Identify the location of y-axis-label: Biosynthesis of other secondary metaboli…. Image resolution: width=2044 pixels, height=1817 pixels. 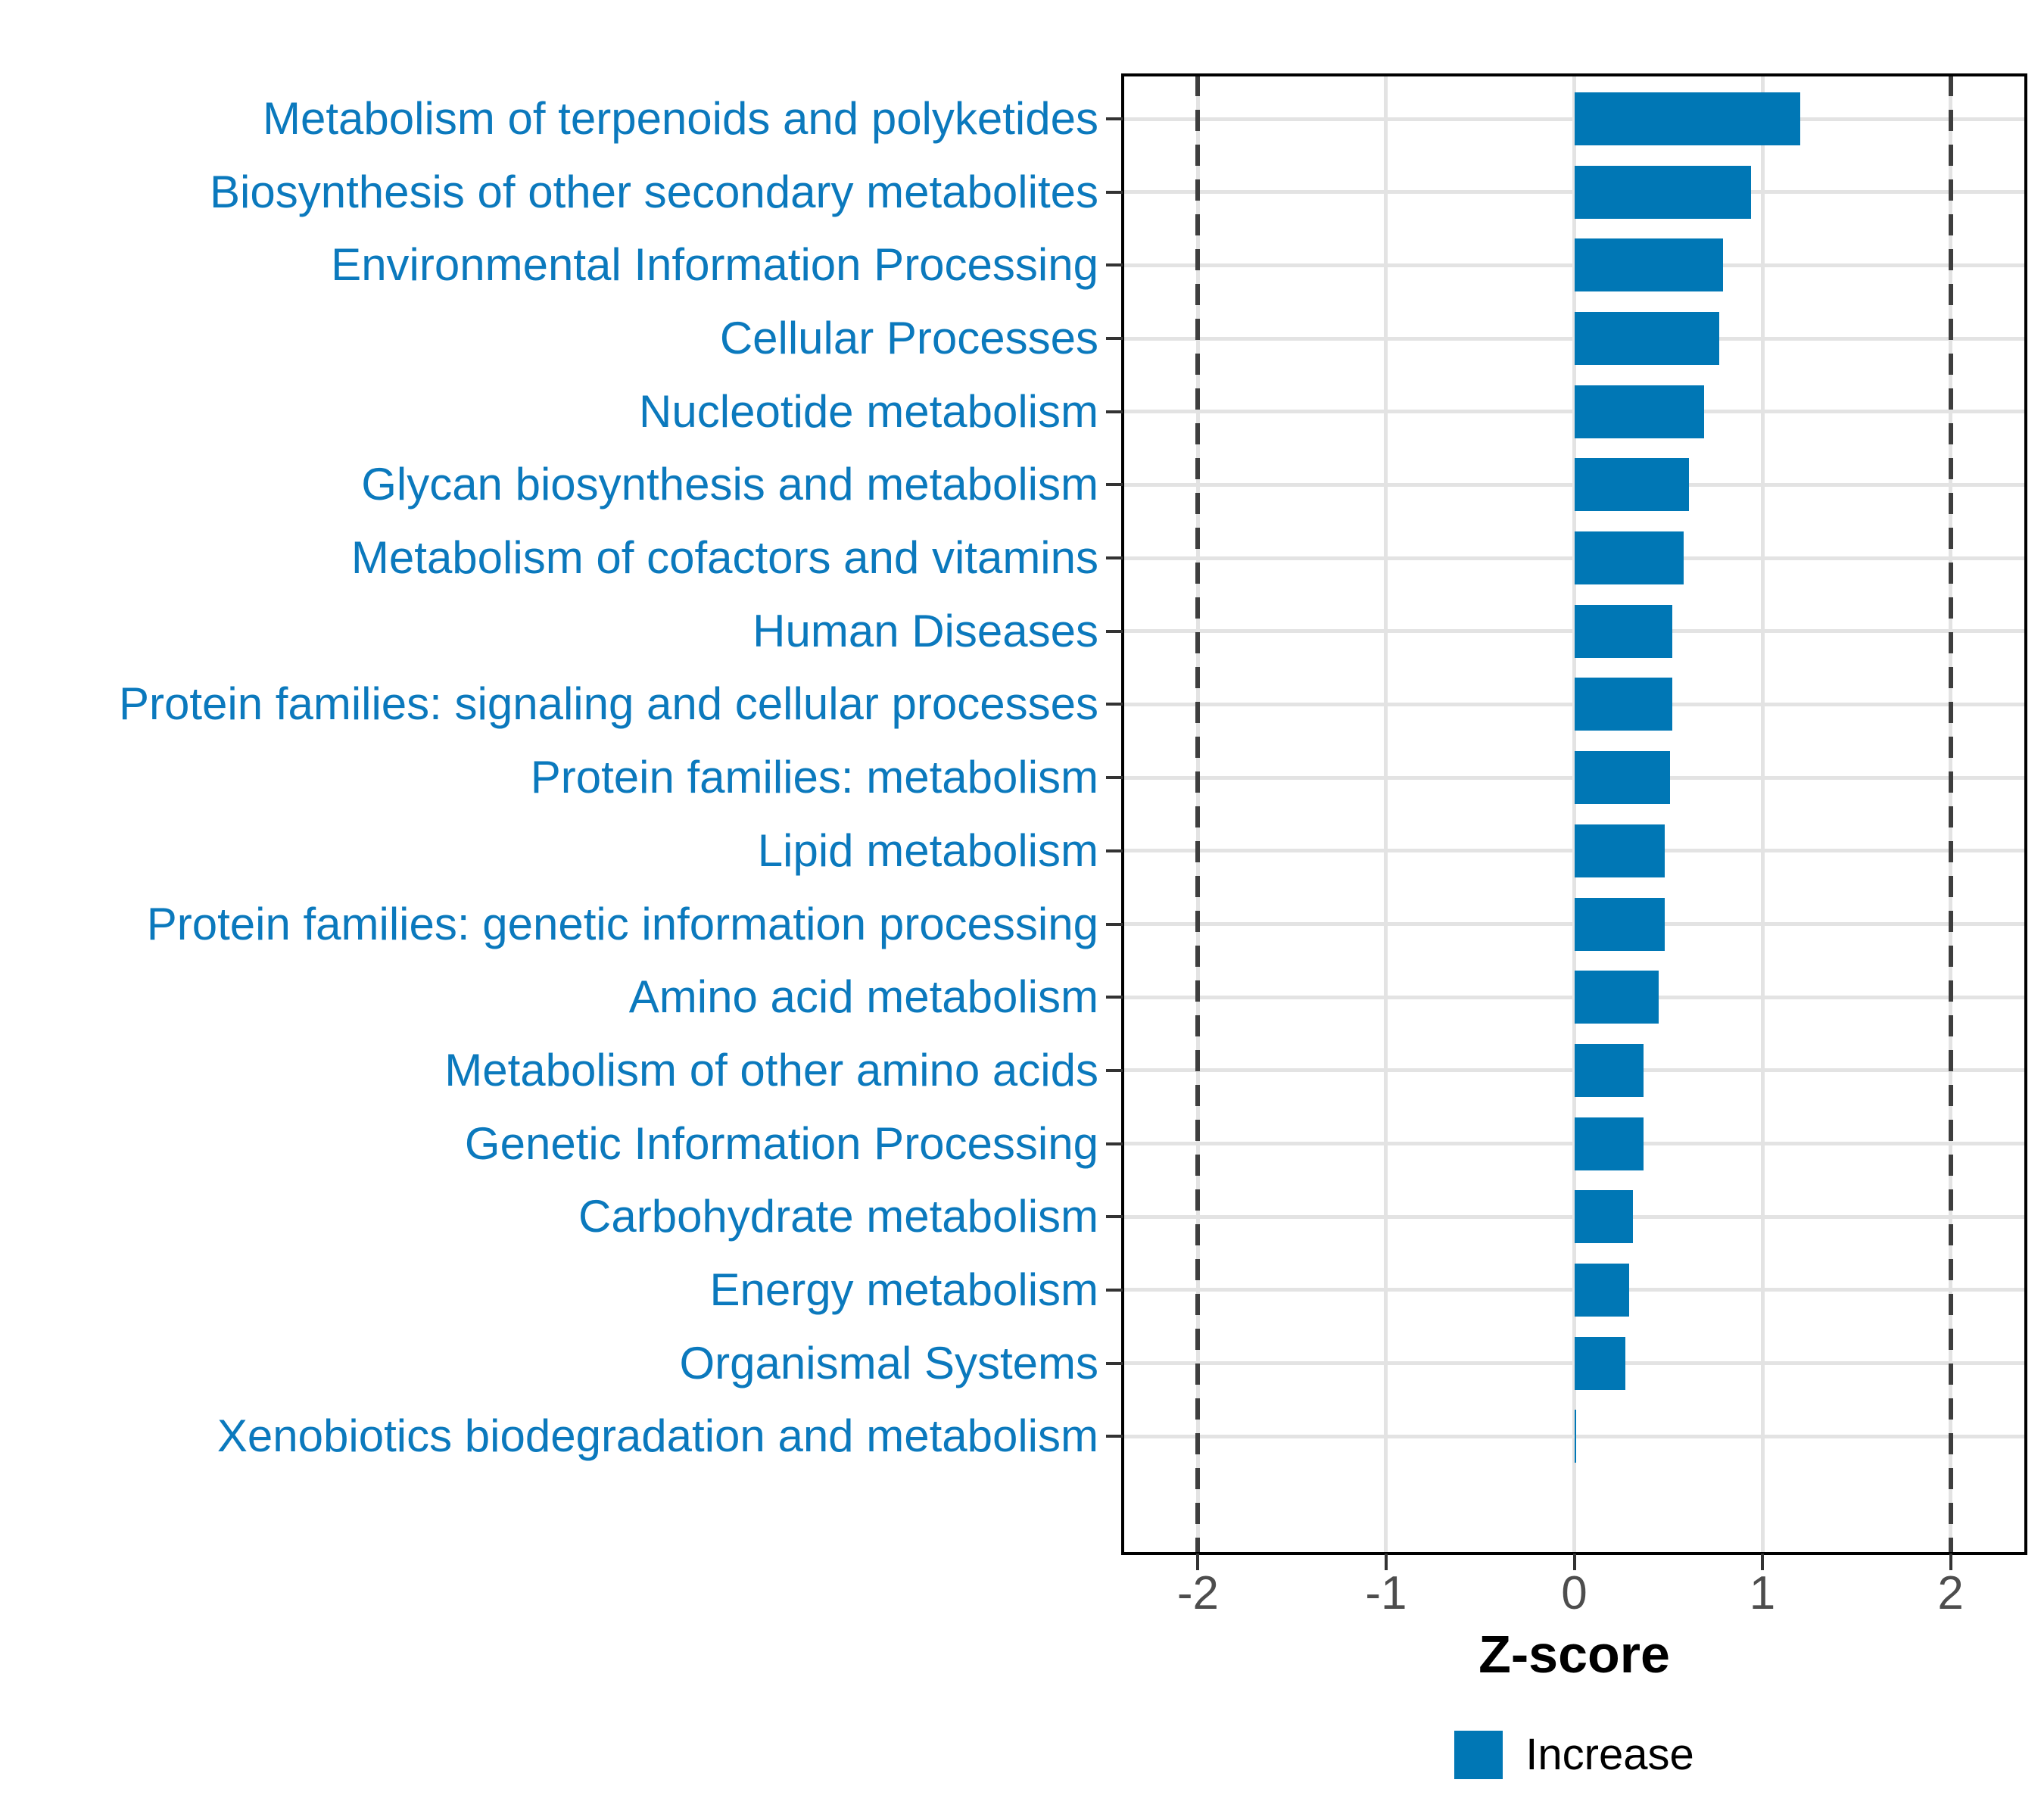
(654, 191).